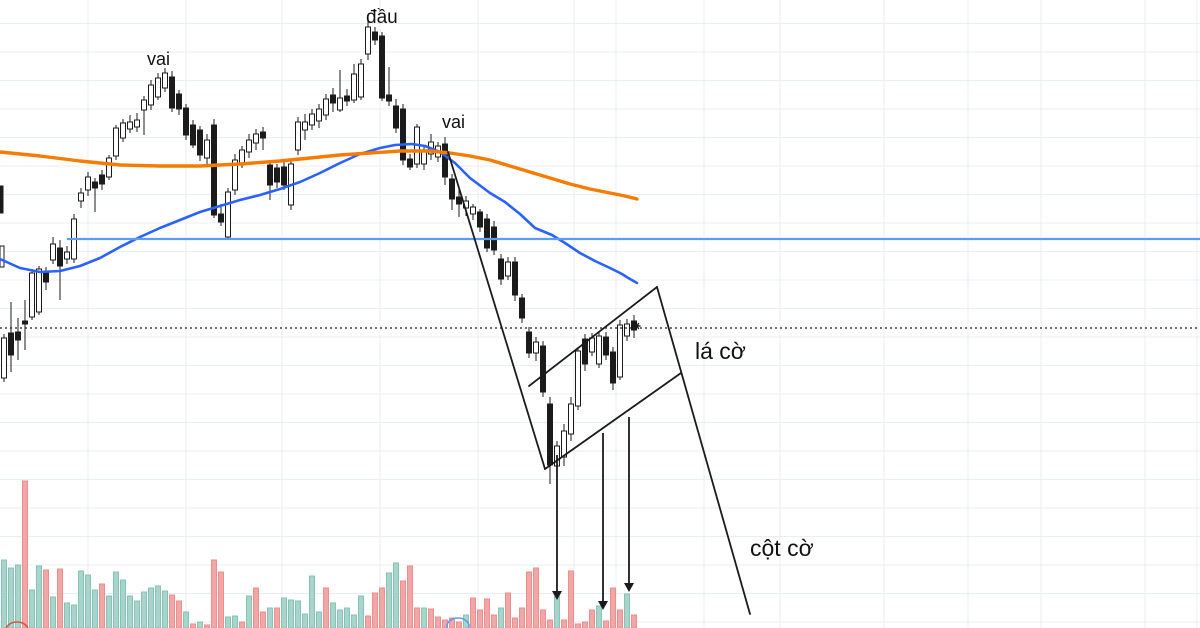 The width and height of the screenshot is (1200, 628). What do you see at coordinates (637, 326) in the screenshot?
I see `last-price-star-icon` at bounding box center [637, 326].